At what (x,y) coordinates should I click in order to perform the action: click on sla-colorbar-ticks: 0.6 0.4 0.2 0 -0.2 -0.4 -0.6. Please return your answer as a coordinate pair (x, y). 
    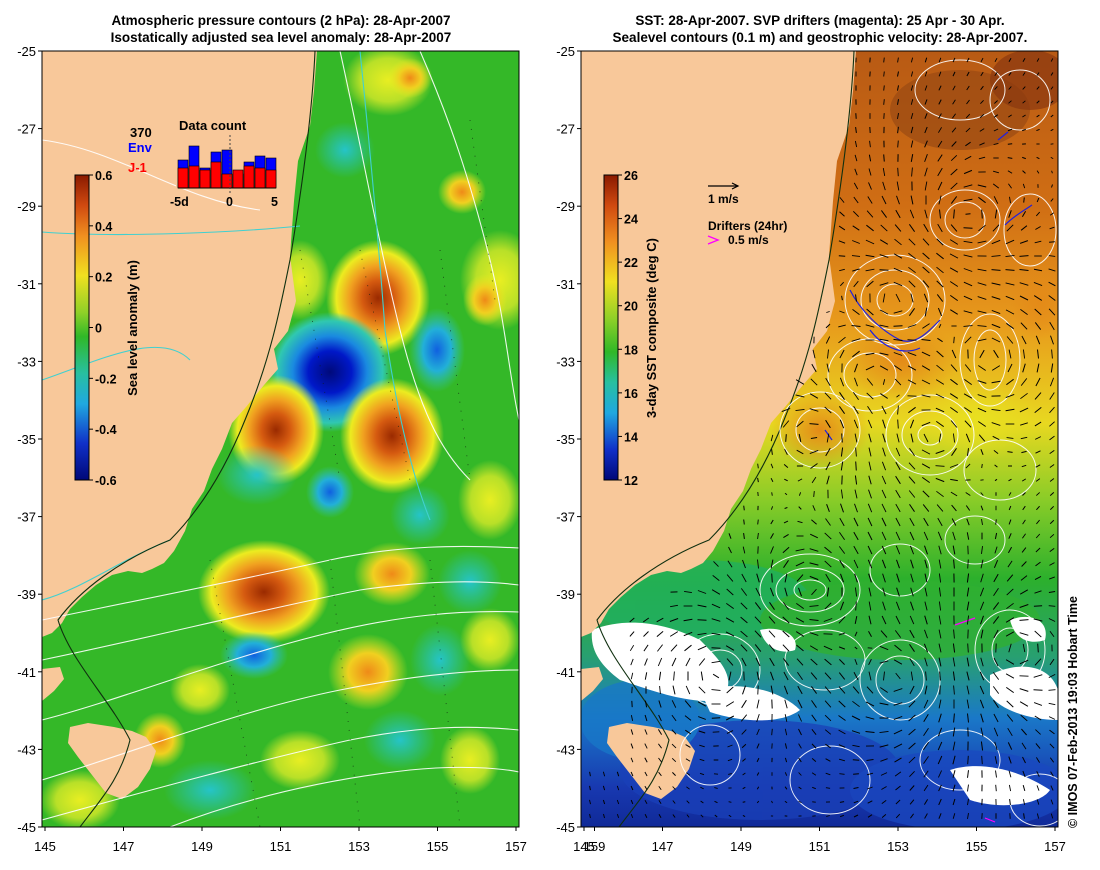
    Looking at the image, I should click on (103, 328).